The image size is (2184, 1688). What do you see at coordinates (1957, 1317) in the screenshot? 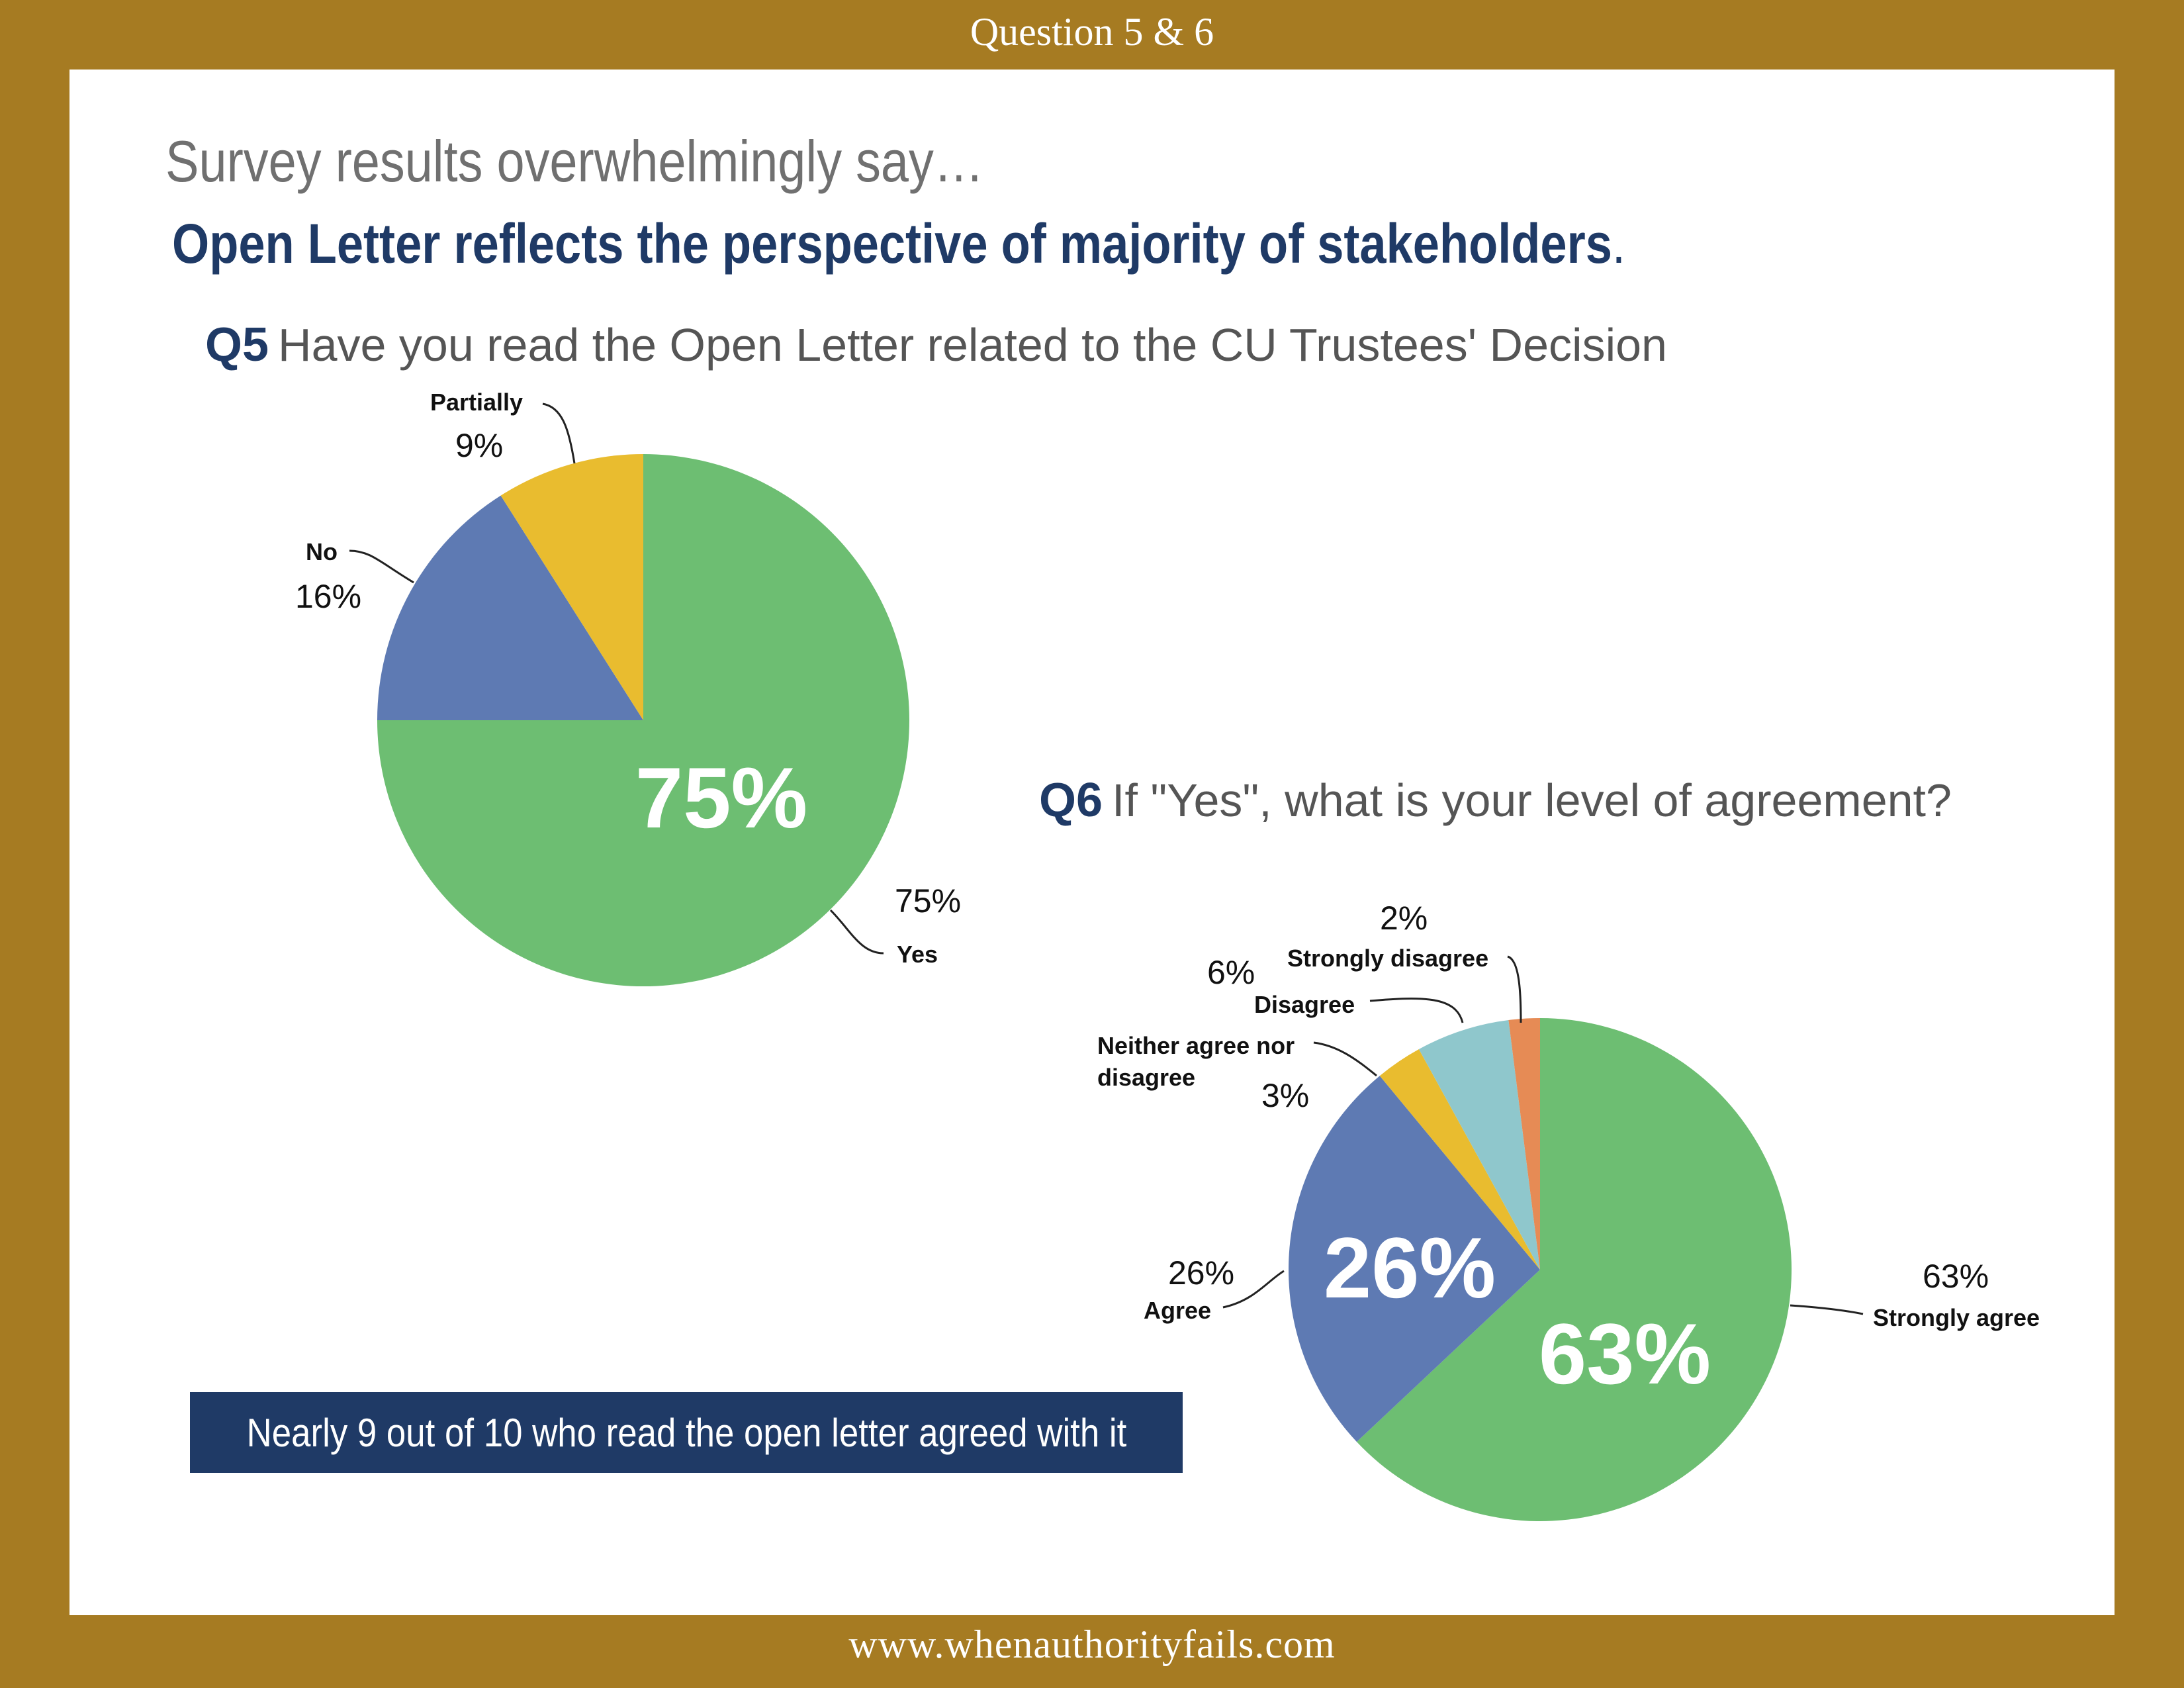
I see `q6-label-strongly-agree: Strongly agree` at bounding box center [1957, 1317].